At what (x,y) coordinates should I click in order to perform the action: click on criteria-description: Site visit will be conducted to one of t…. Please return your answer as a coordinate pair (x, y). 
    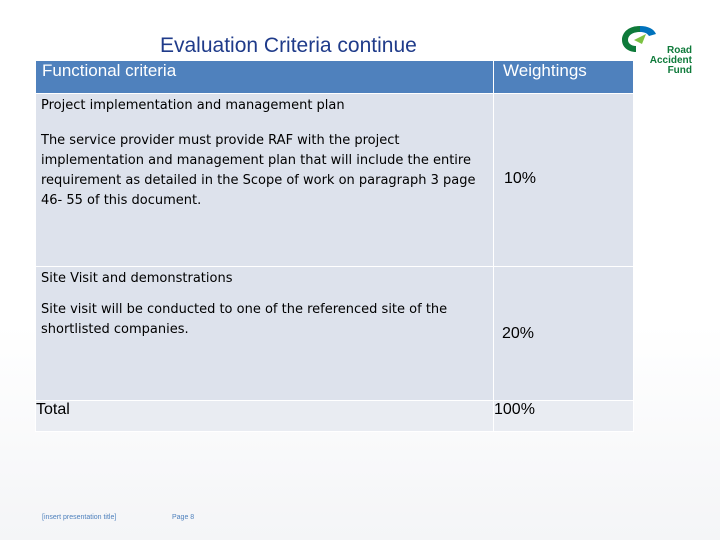
    Looking at the image, I should click on (244, 319).